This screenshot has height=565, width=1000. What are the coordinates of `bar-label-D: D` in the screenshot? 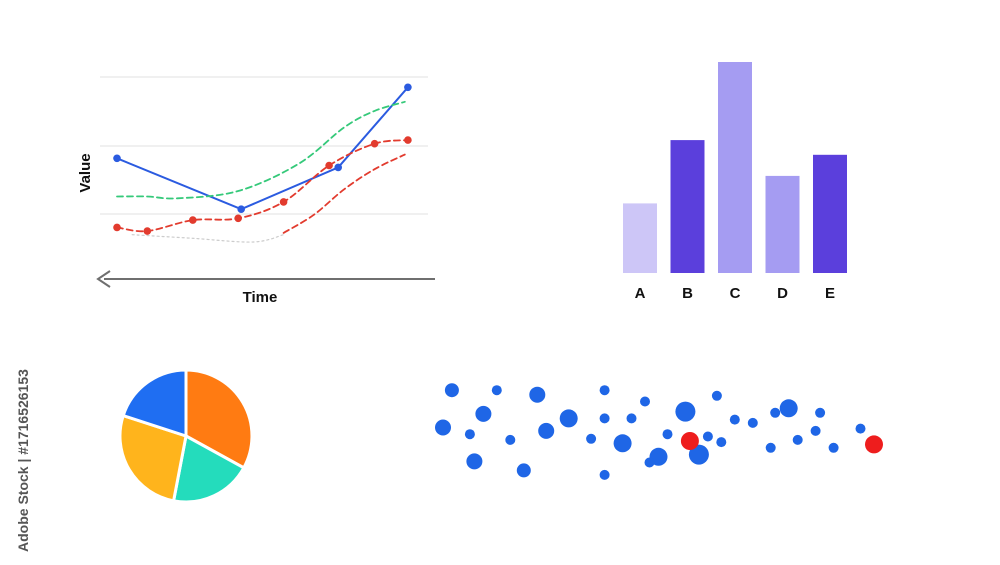 It's located at (782, 293).